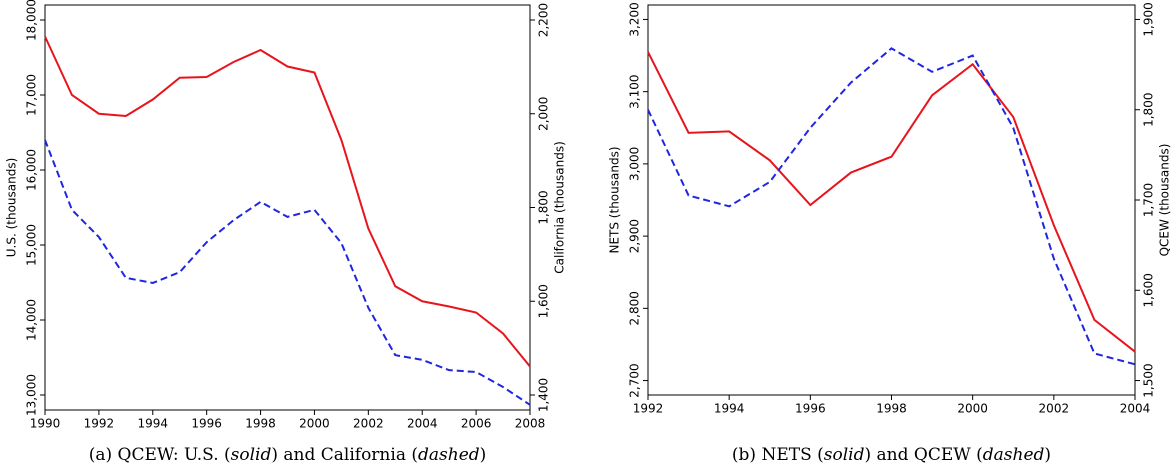 This screenshot has width=1175, height=467. Describe the element at coordinates (635, 164) in the screenshot. I see `y-tick-label: 3,000` at that location.